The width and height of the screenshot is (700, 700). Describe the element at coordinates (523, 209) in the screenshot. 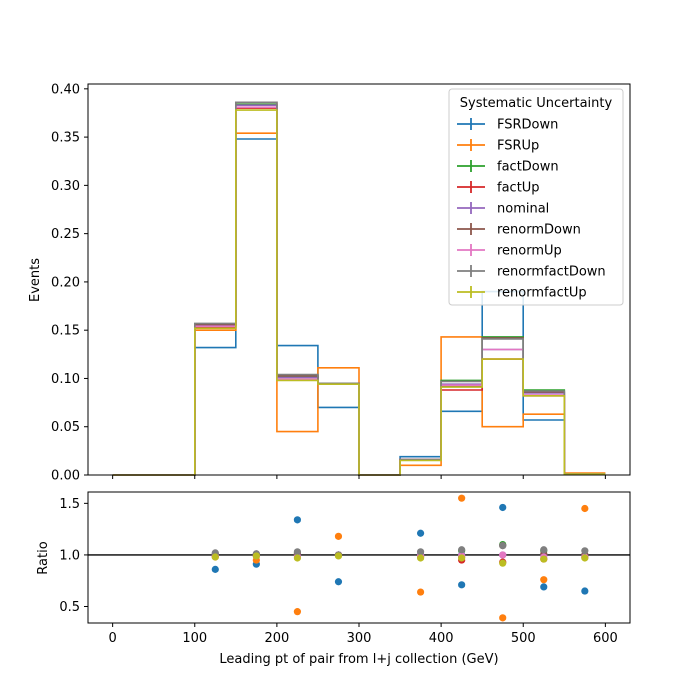

I see `legend-label-nominal: nominal` at that location.